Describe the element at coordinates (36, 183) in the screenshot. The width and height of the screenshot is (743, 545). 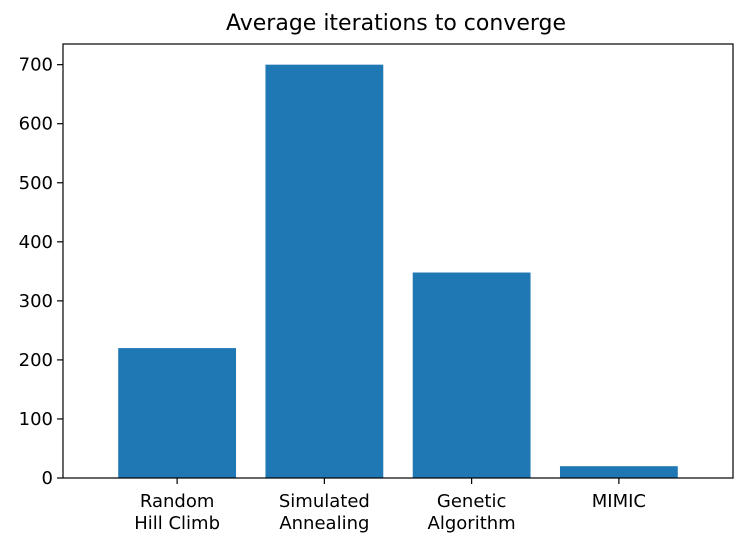
I see `y-tick-label-5: 500` at that location.